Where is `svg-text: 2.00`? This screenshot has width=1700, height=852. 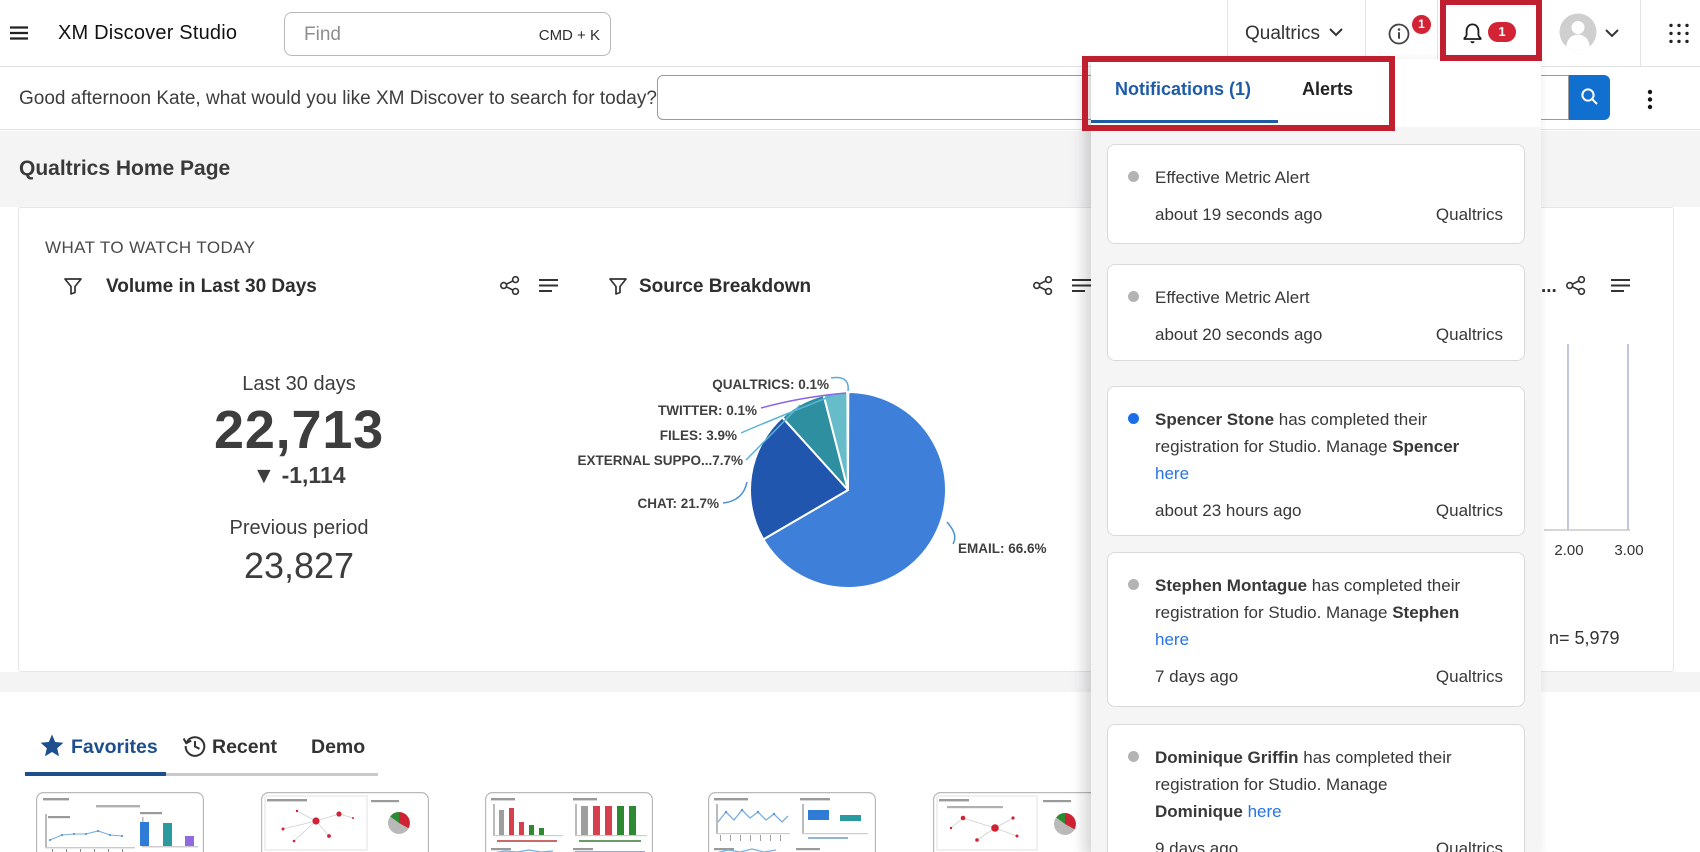
svg-text: 2.00 is located at coordinates (1568, 550).